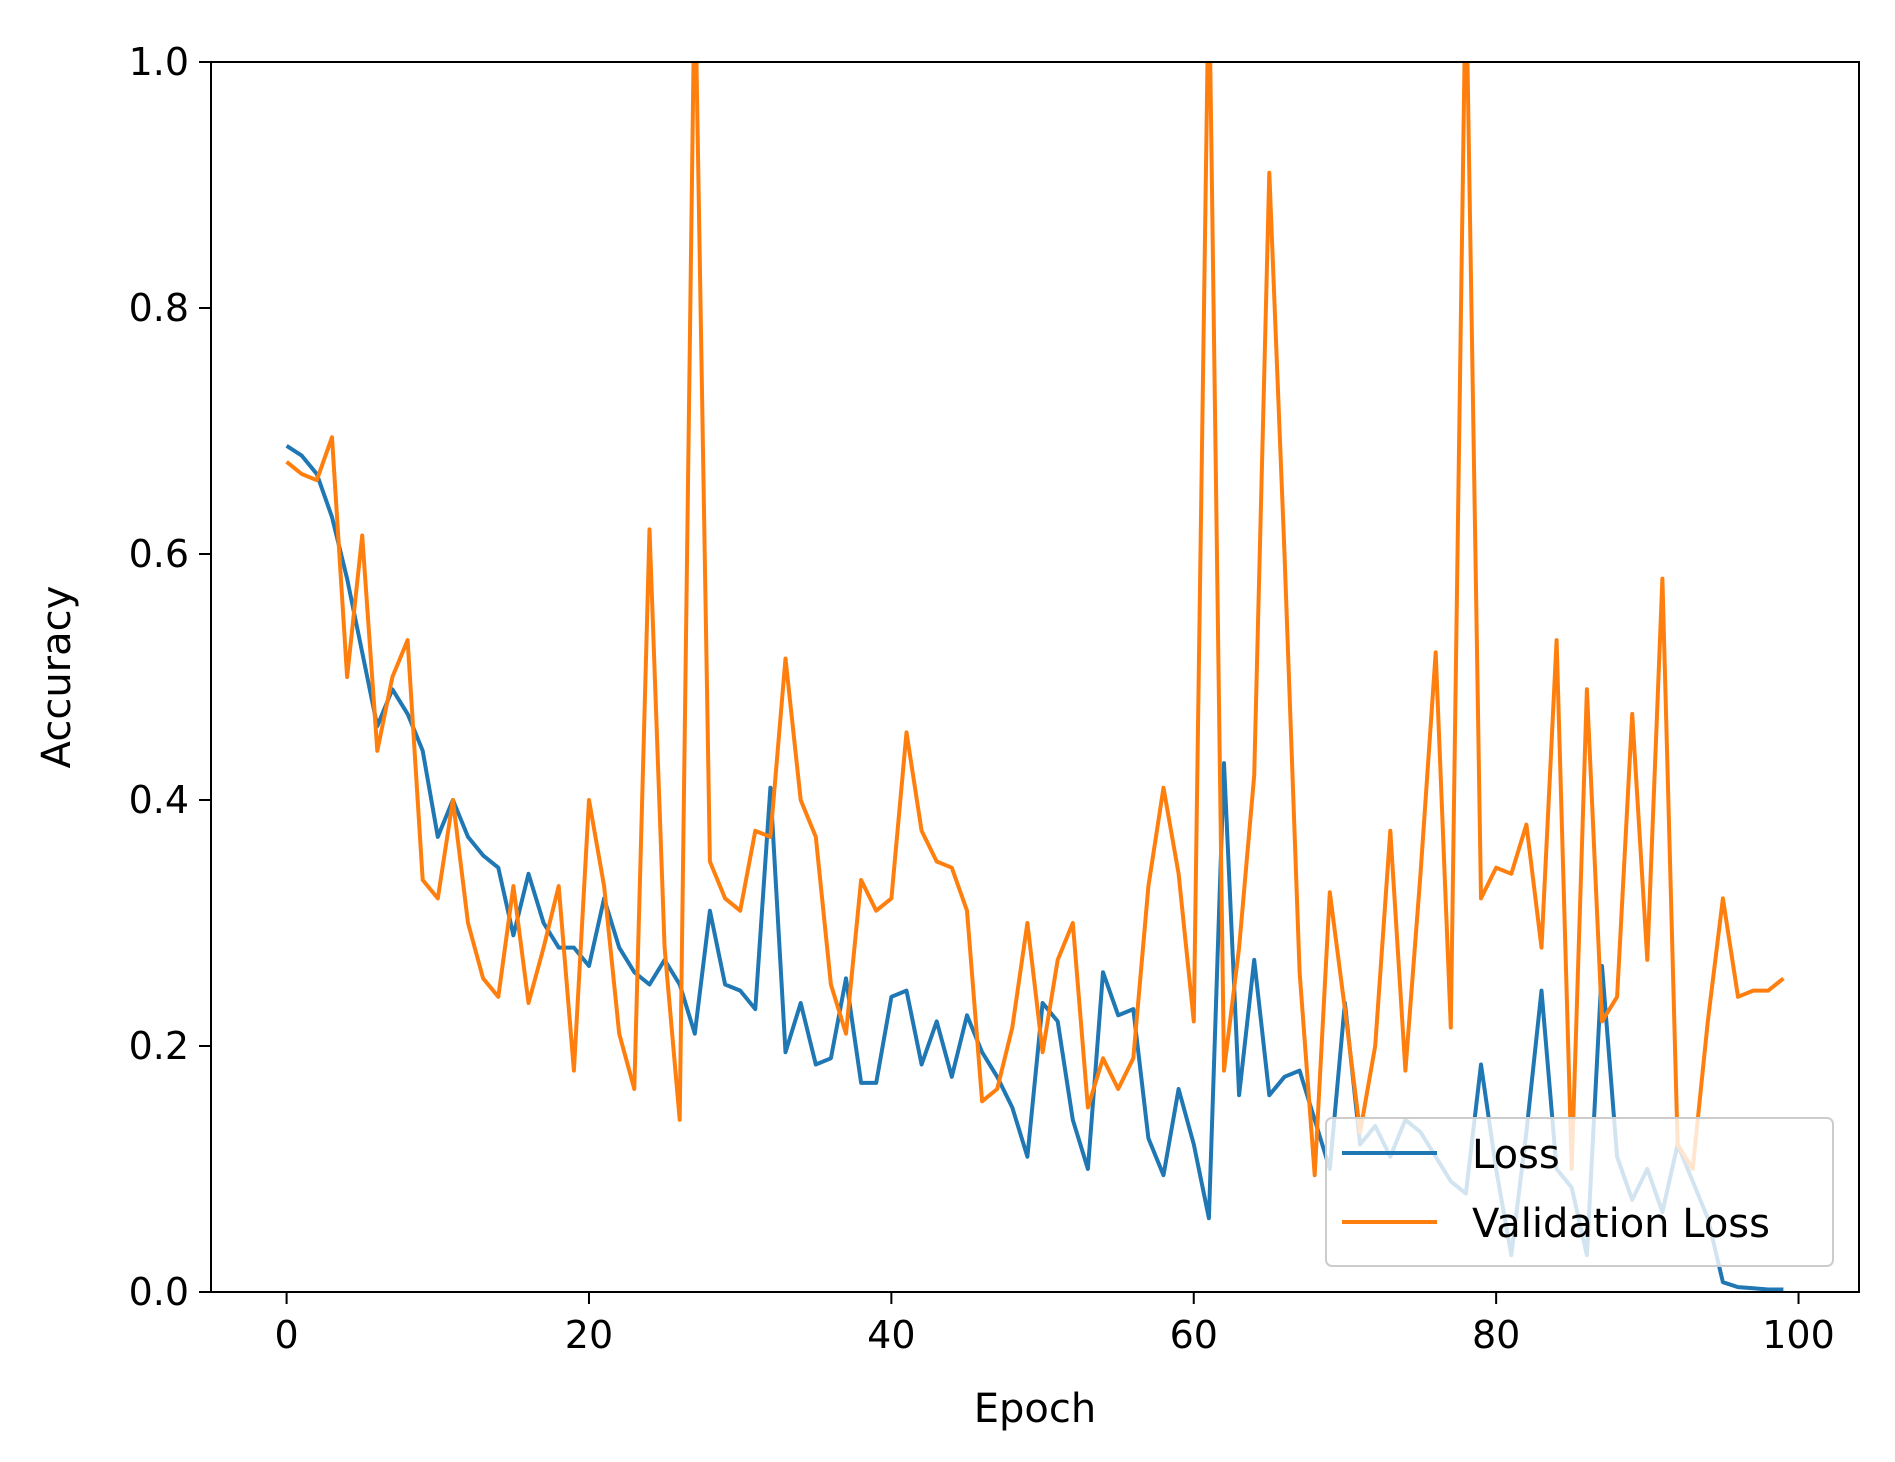 The height and width of the screenshot is (1462, 1895). What do you see at coordinates (1798, 1335) in the screenshot?
I see `x-tick-label: 100` at bounding box center [1798, 1335].